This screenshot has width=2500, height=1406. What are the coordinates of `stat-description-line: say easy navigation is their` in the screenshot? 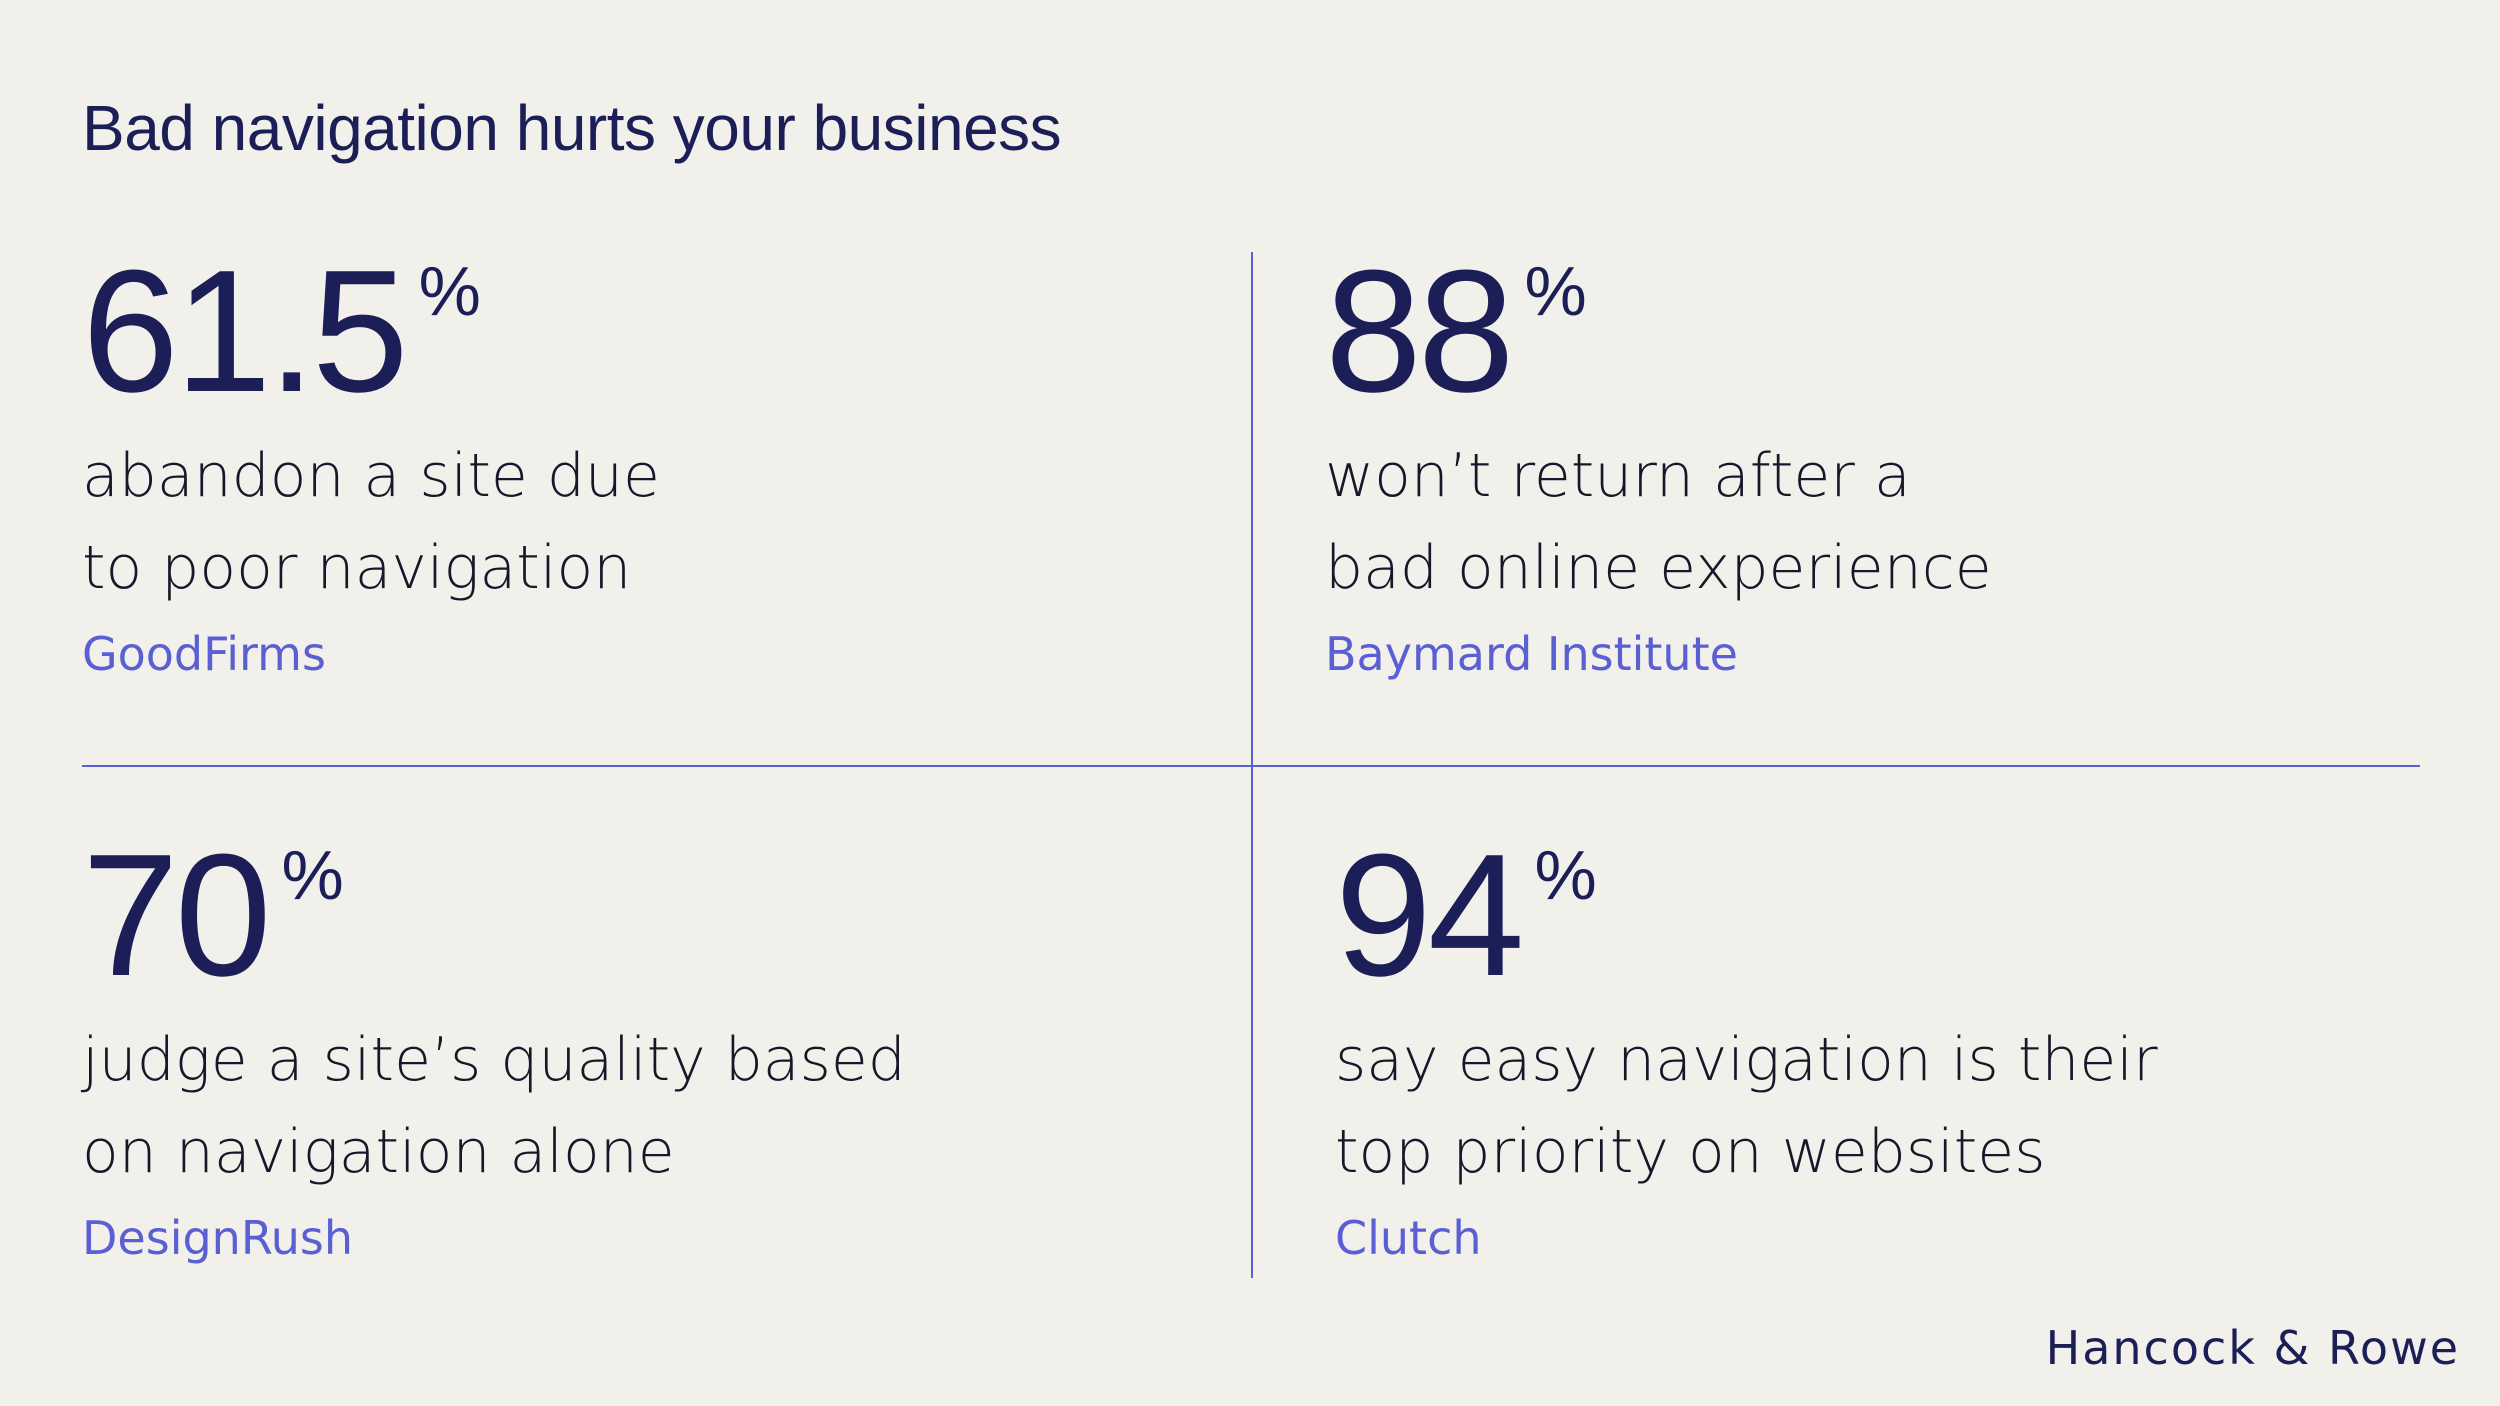 It's located at (1746, 1060).